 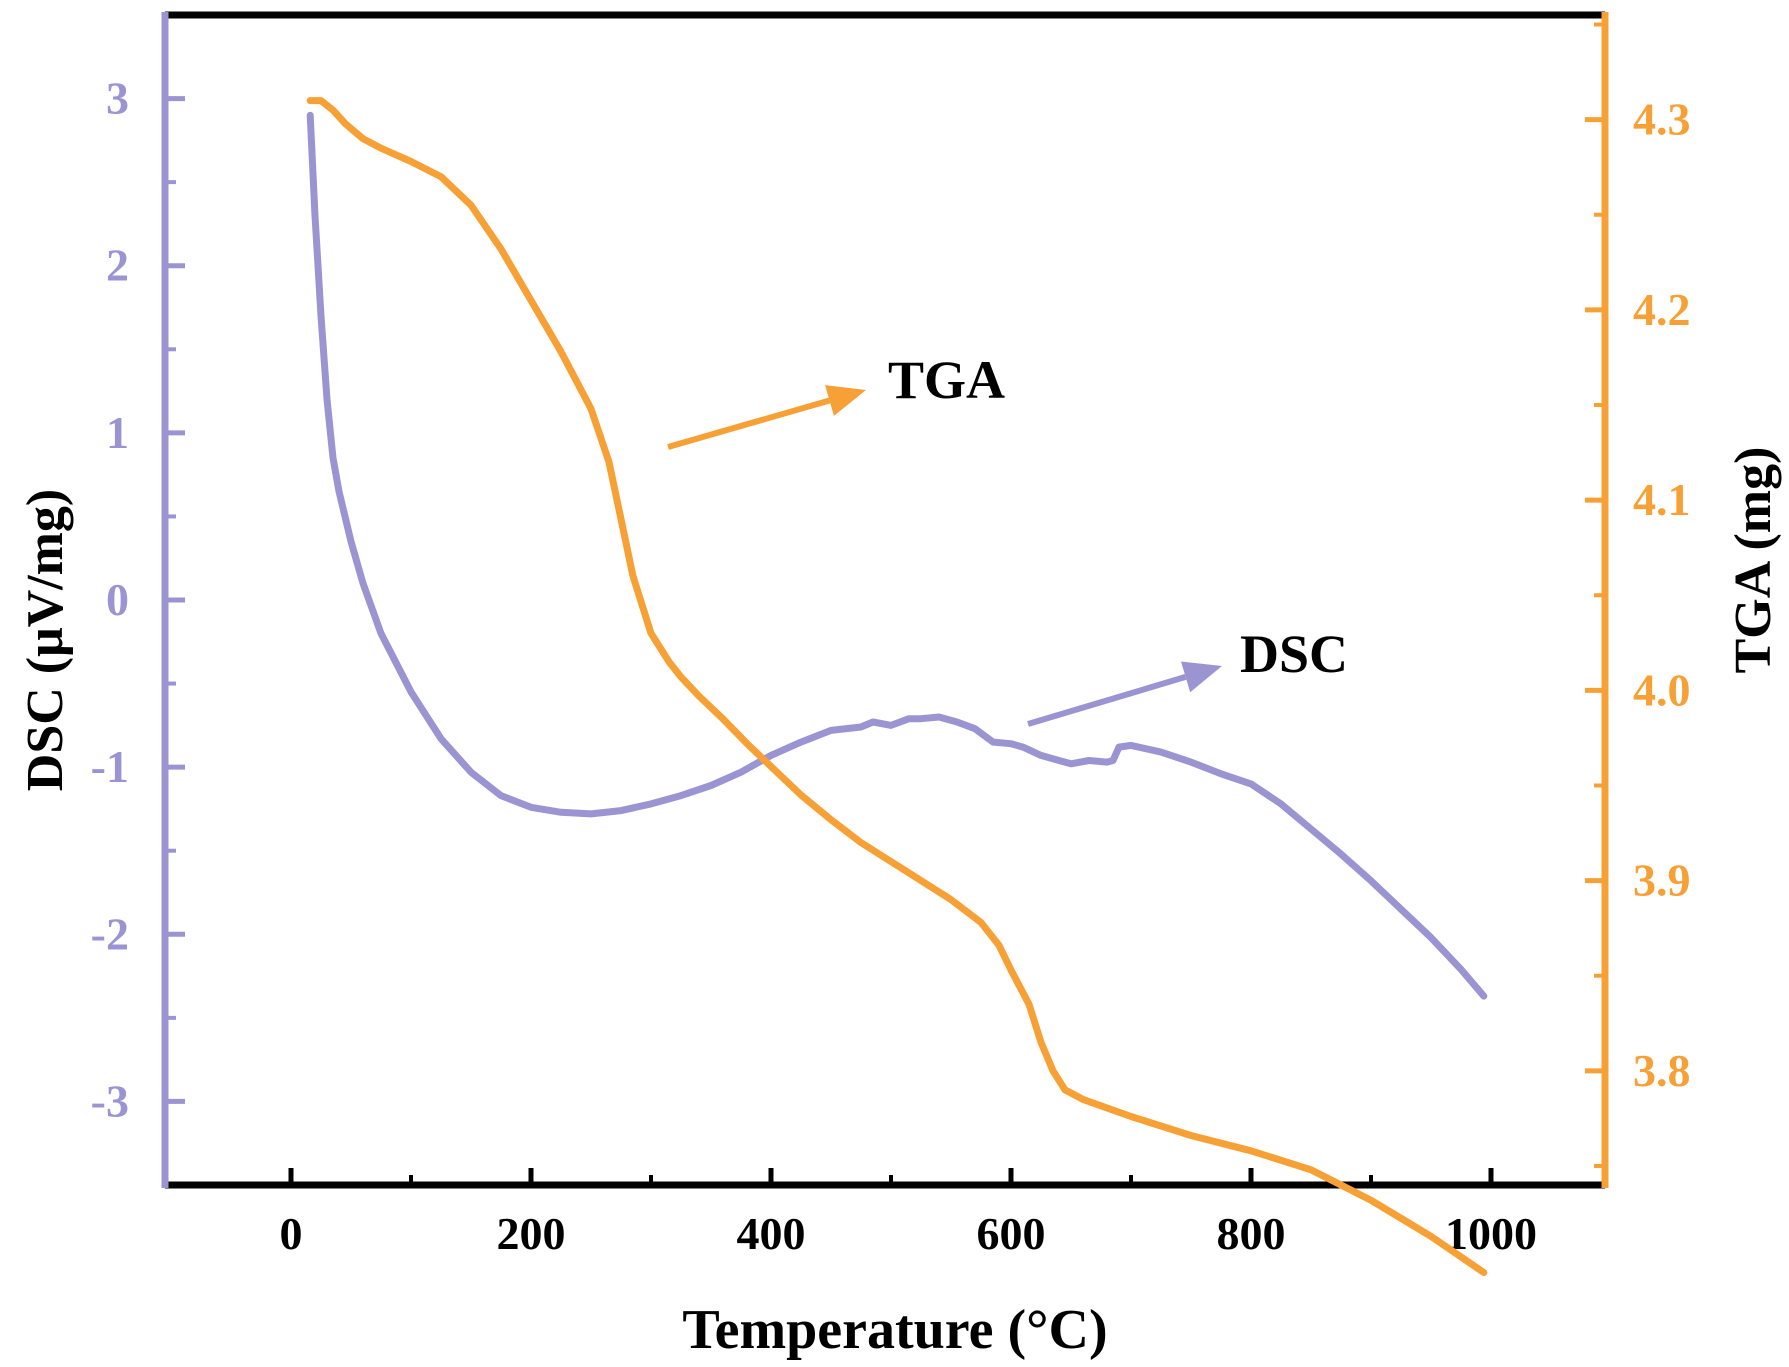 What do you see at coordinates (110, 1100) in the screenshot?
I see `y-left-tick-label: -3` at bounding box center [110, 1100].